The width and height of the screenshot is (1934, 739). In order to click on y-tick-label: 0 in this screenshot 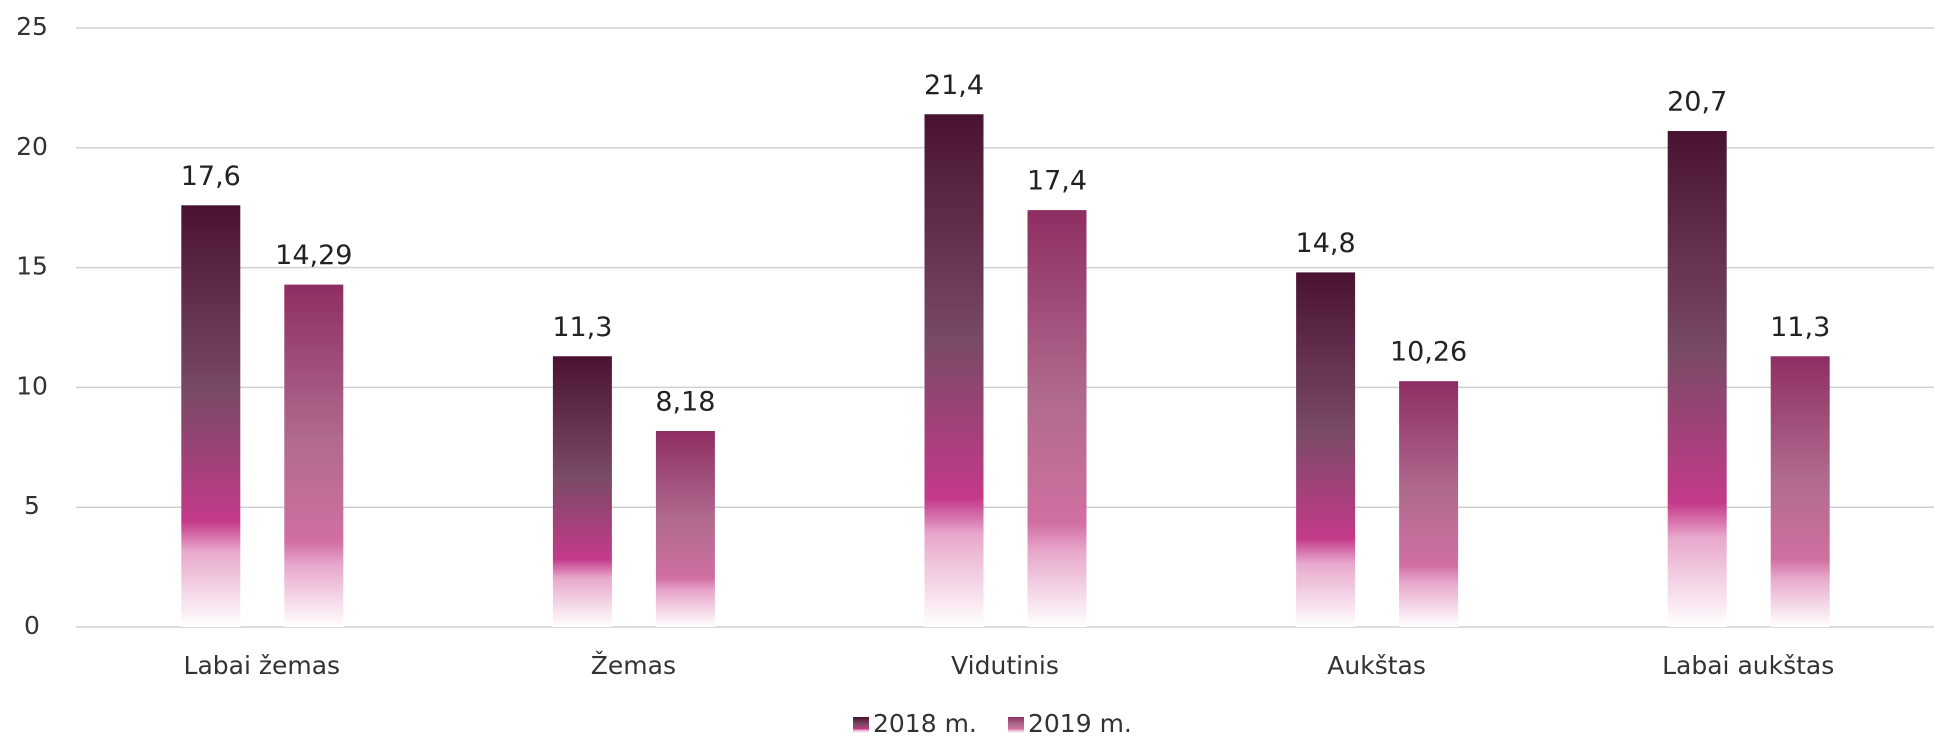, I will do `click(32, 625)`.